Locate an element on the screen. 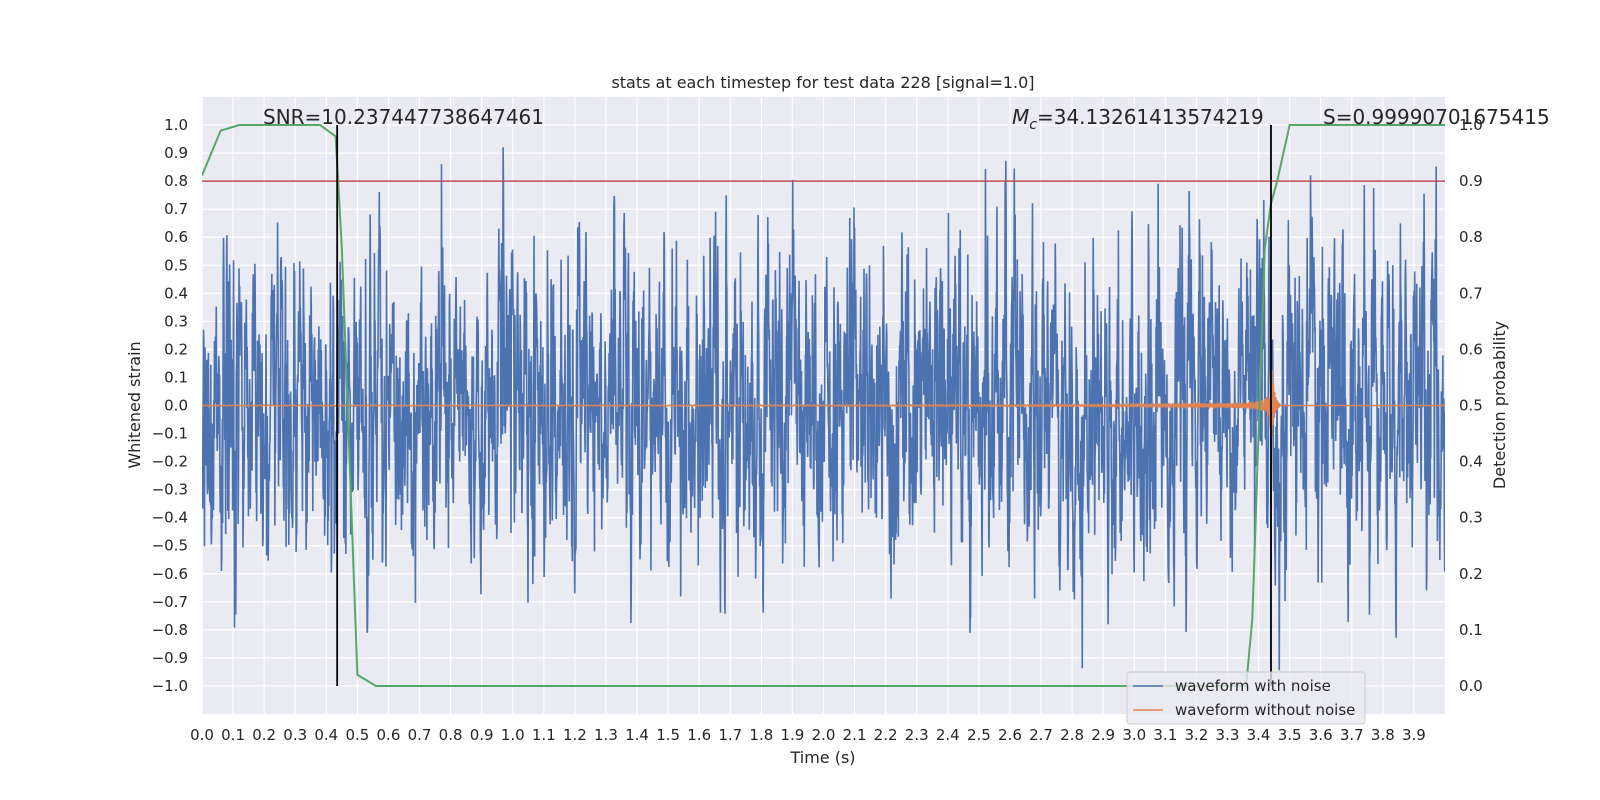 This screenshot has width=1600, height=800. x-tick-label: 1.5 is located at coordinates (668, 735).